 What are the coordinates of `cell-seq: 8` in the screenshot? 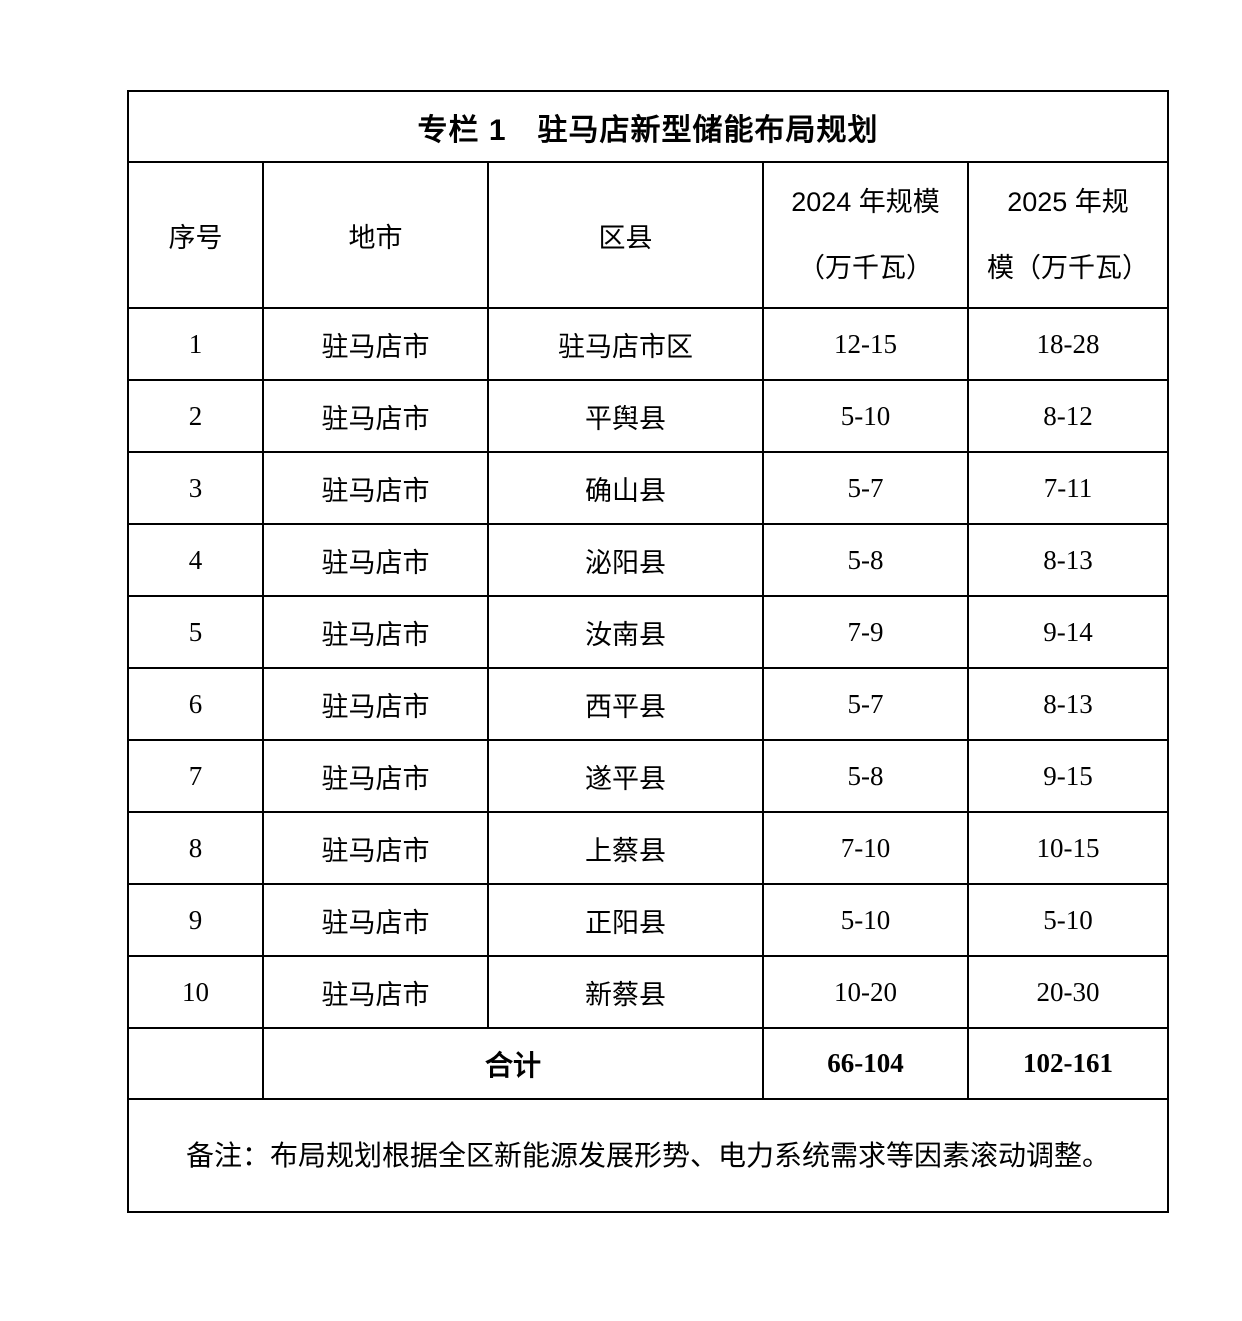 It's located at (195, 848).